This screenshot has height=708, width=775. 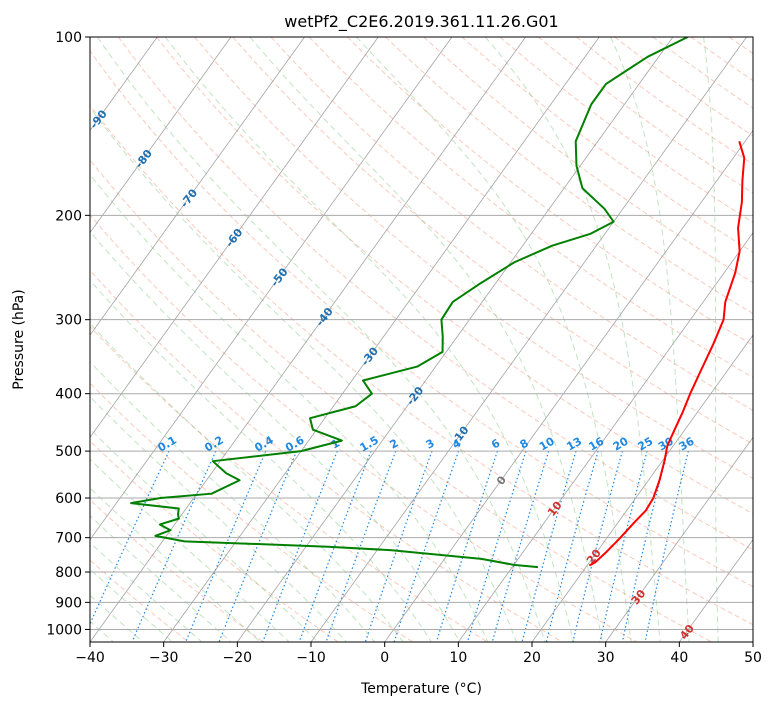 I want to click on isotherm-label: -50, so click(x=279, y=277).